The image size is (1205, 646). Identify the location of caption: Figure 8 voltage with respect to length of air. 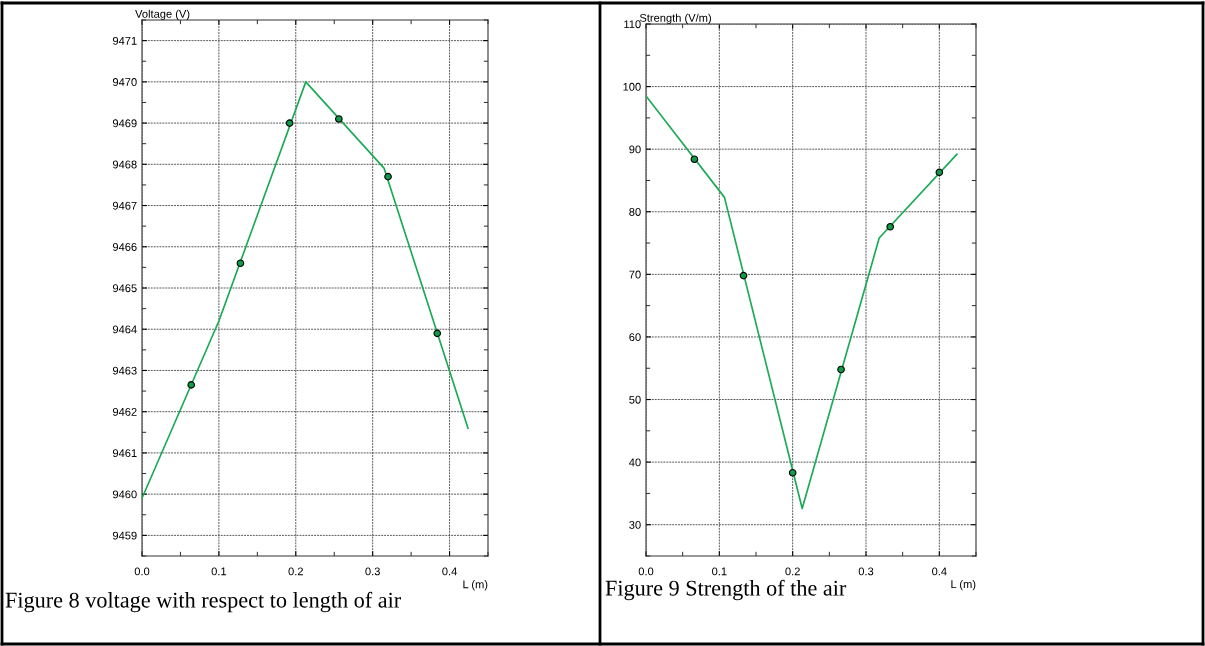
(203, 602).